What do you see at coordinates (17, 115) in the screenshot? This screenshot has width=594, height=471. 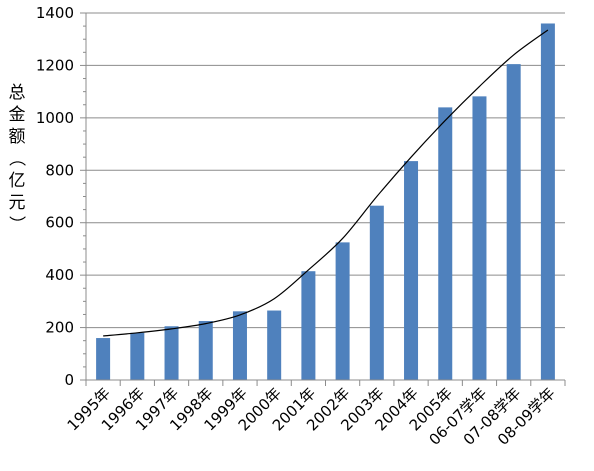 I see `y-axis-title-char: 金` at bounding box center [17, 115].